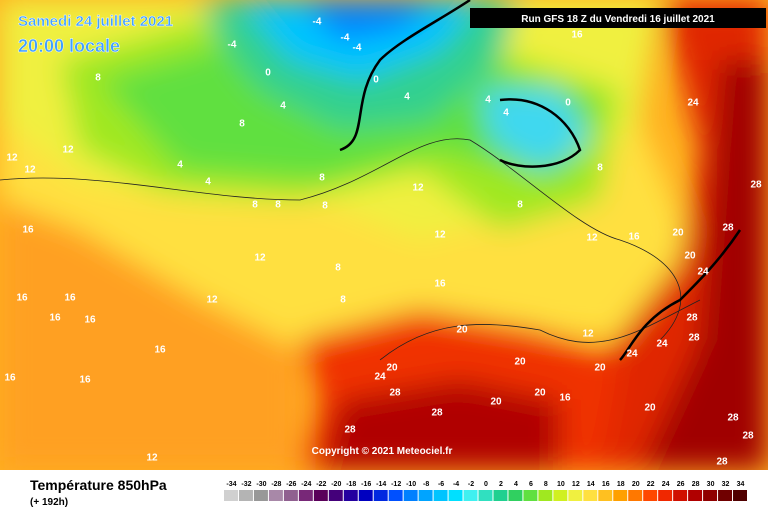  What do you see at coordinates (606, 484) in the screenshot?
I see `scale-label: 16` at bounding box center [606, 484].